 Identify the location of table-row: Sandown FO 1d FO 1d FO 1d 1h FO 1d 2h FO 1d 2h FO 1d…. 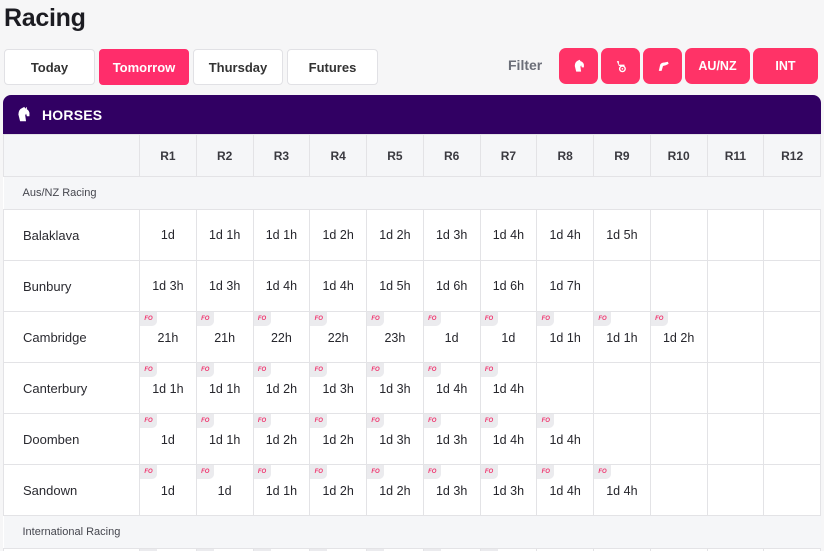
(412, 490).